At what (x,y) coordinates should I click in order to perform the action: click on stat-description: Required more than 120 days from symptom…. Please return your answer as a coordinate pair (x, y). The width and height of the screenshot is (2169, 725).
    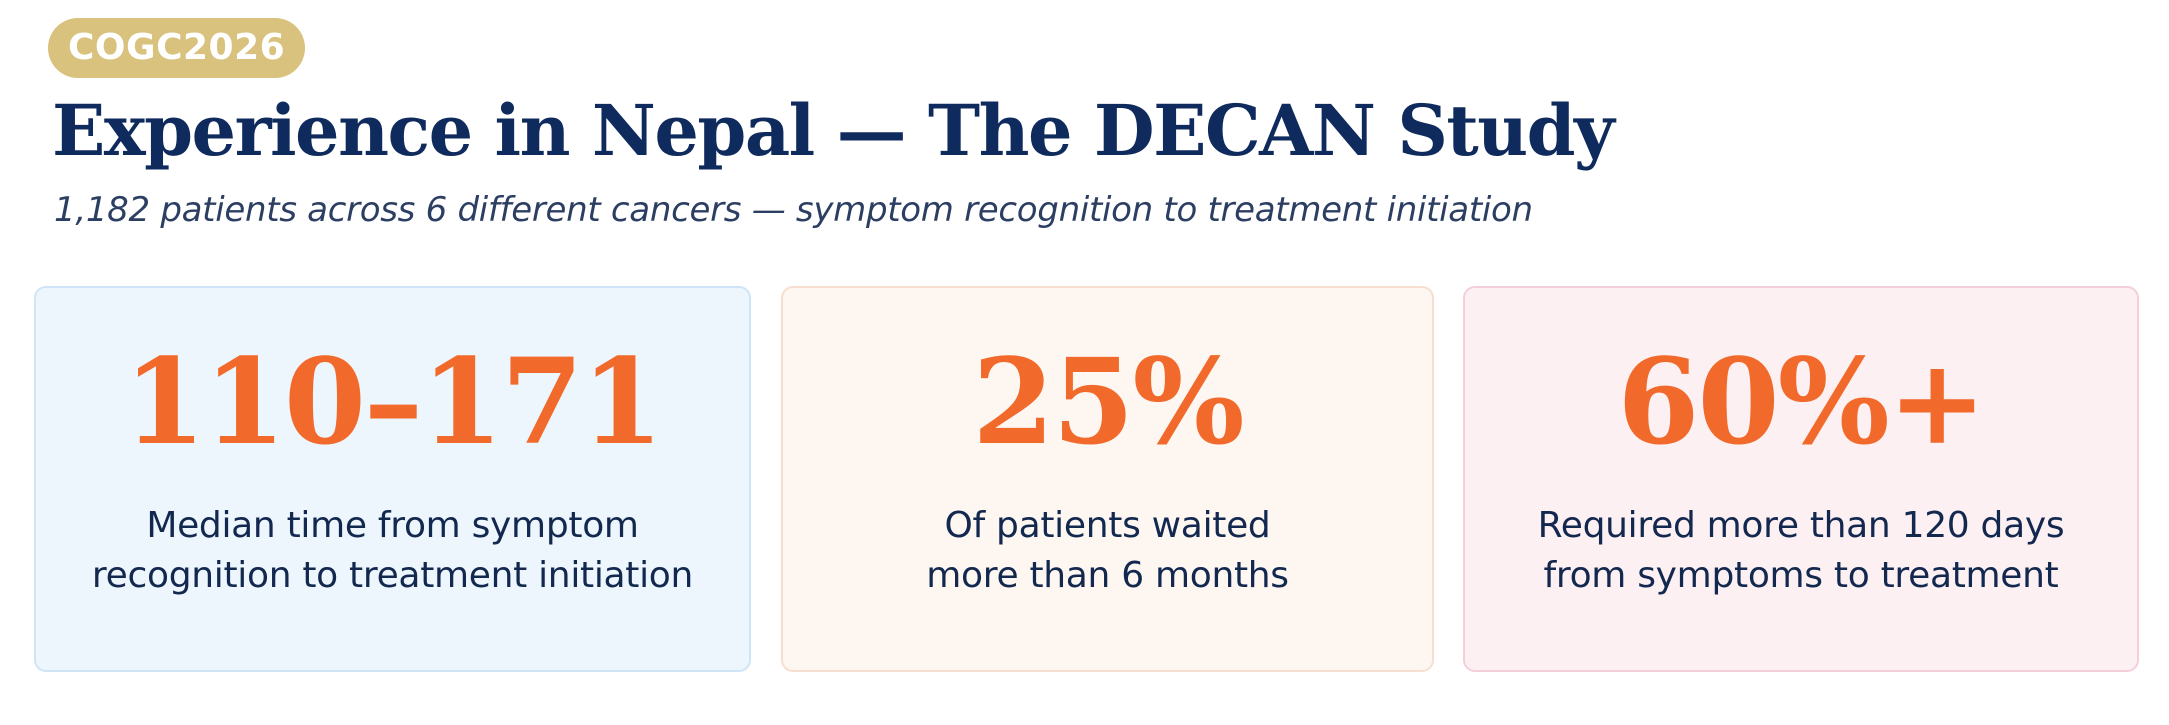
    Looking at the image, I should click on (1801, 551).